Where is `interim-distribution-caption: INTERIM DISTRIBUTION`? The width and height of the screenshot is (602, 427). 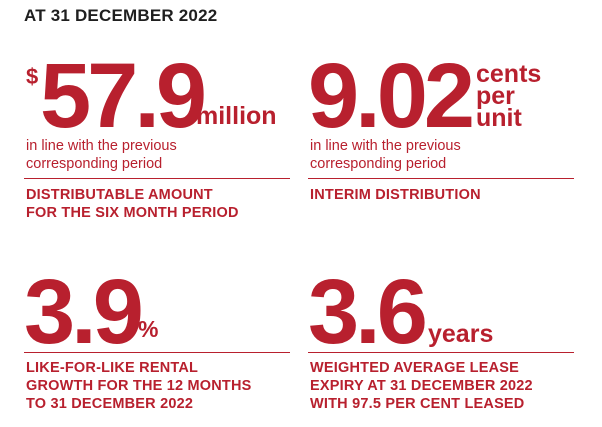 interim-distribution-caption: INTERIM DISTRIBUTION is located at coordinates (395, 195).